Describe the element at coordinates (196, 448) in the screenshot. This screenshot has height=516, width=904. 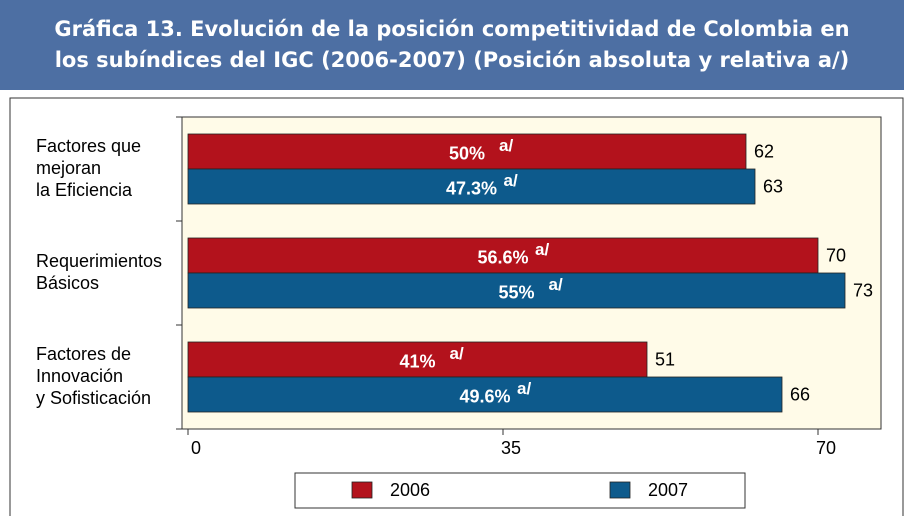
I see `x-tick-label: 0` at that location.